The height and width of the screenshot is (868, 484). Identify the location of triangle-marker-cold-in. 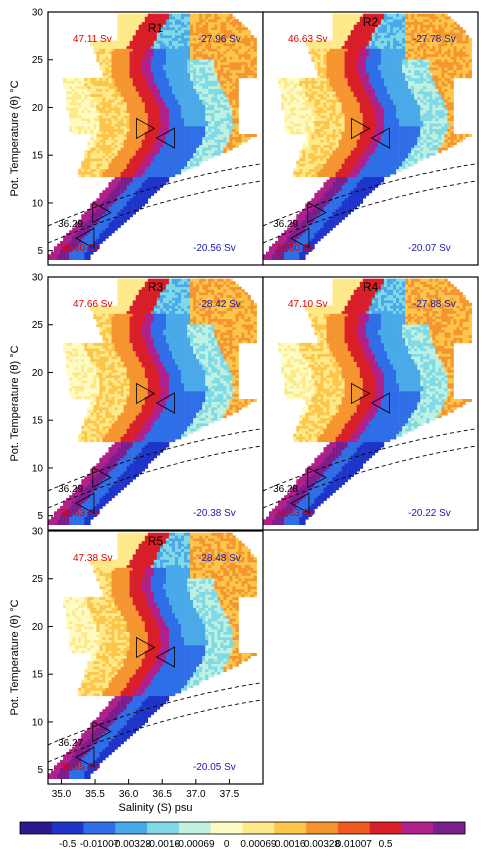
(102, 212).